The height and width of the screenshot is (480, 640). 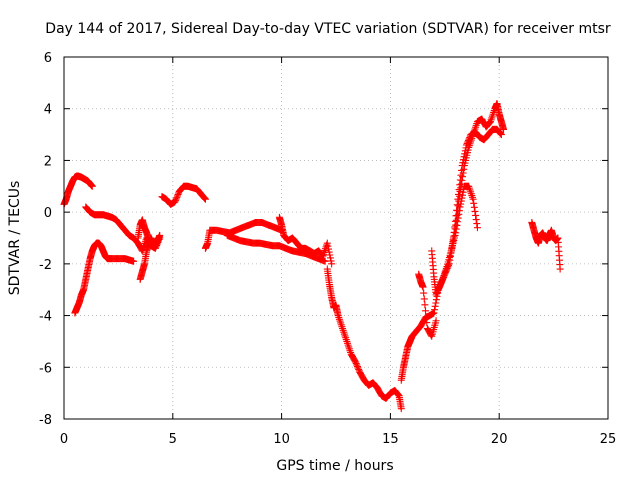 What do you see at coordinates (78, 190) in the screenshot?
I see `series-track-a` at bounding box center [78, 190].